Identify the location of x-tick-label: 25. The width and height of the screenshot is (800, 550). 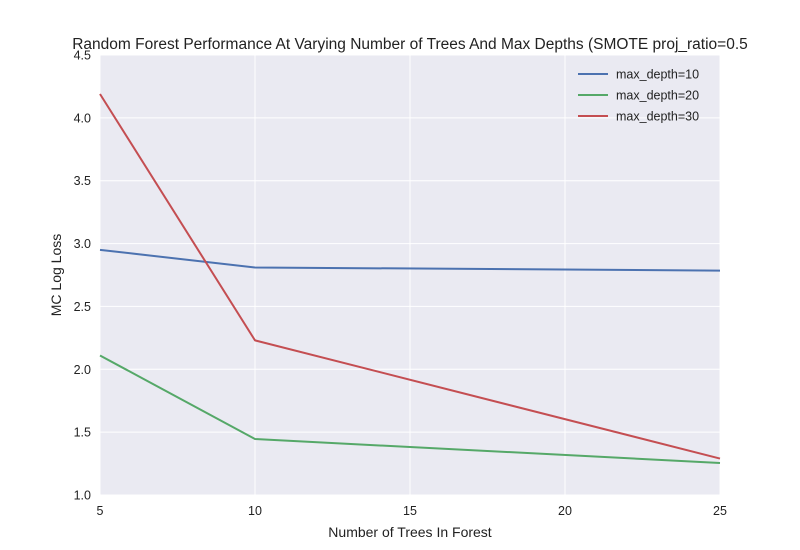
(720, 511).